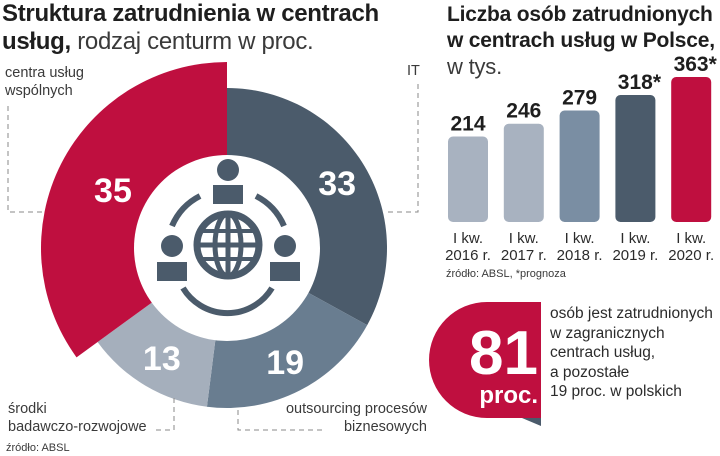 This screenshot has width=720, height=456. I want to click on pie-value-label: 33, so click(337, 184).